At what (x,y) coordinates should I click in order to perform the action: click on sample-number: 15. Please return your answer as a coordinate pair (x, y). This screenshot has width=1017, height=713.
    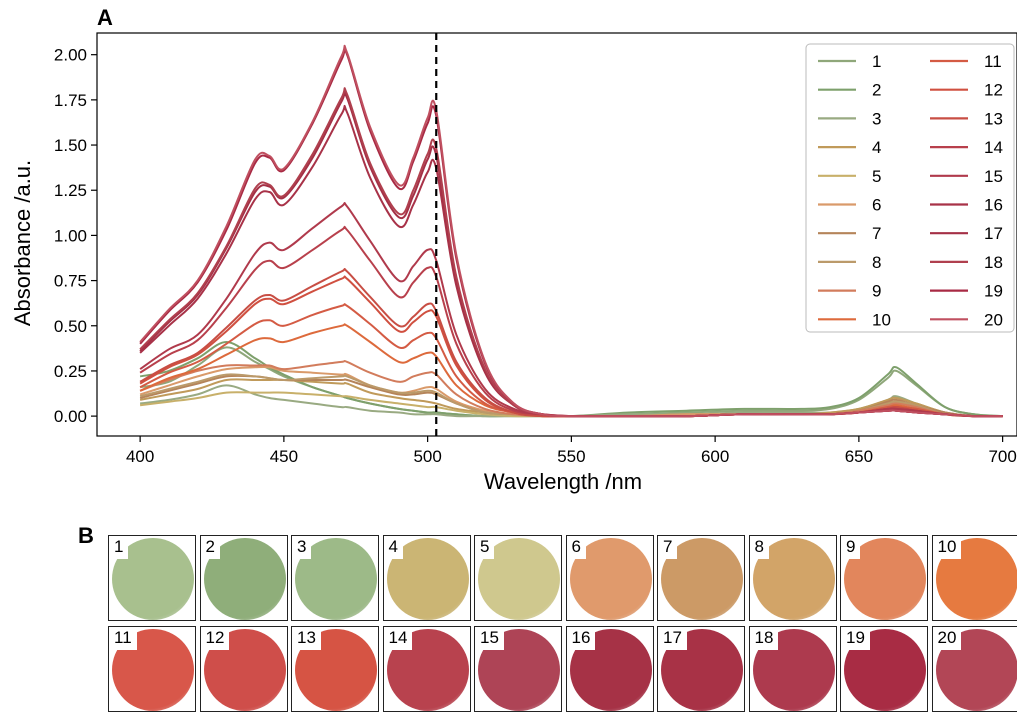
    Looking at the image, I should click on (489, 638).